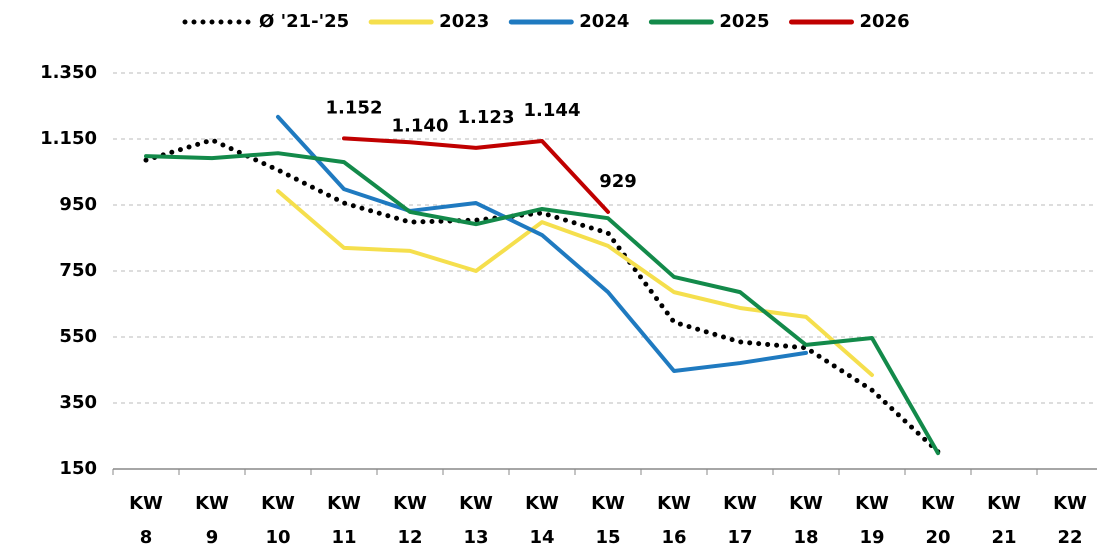 Image resolution: width=1118 pixels, height=550 pixels. I want to click on legend-label: 2025, so click(744, 21).